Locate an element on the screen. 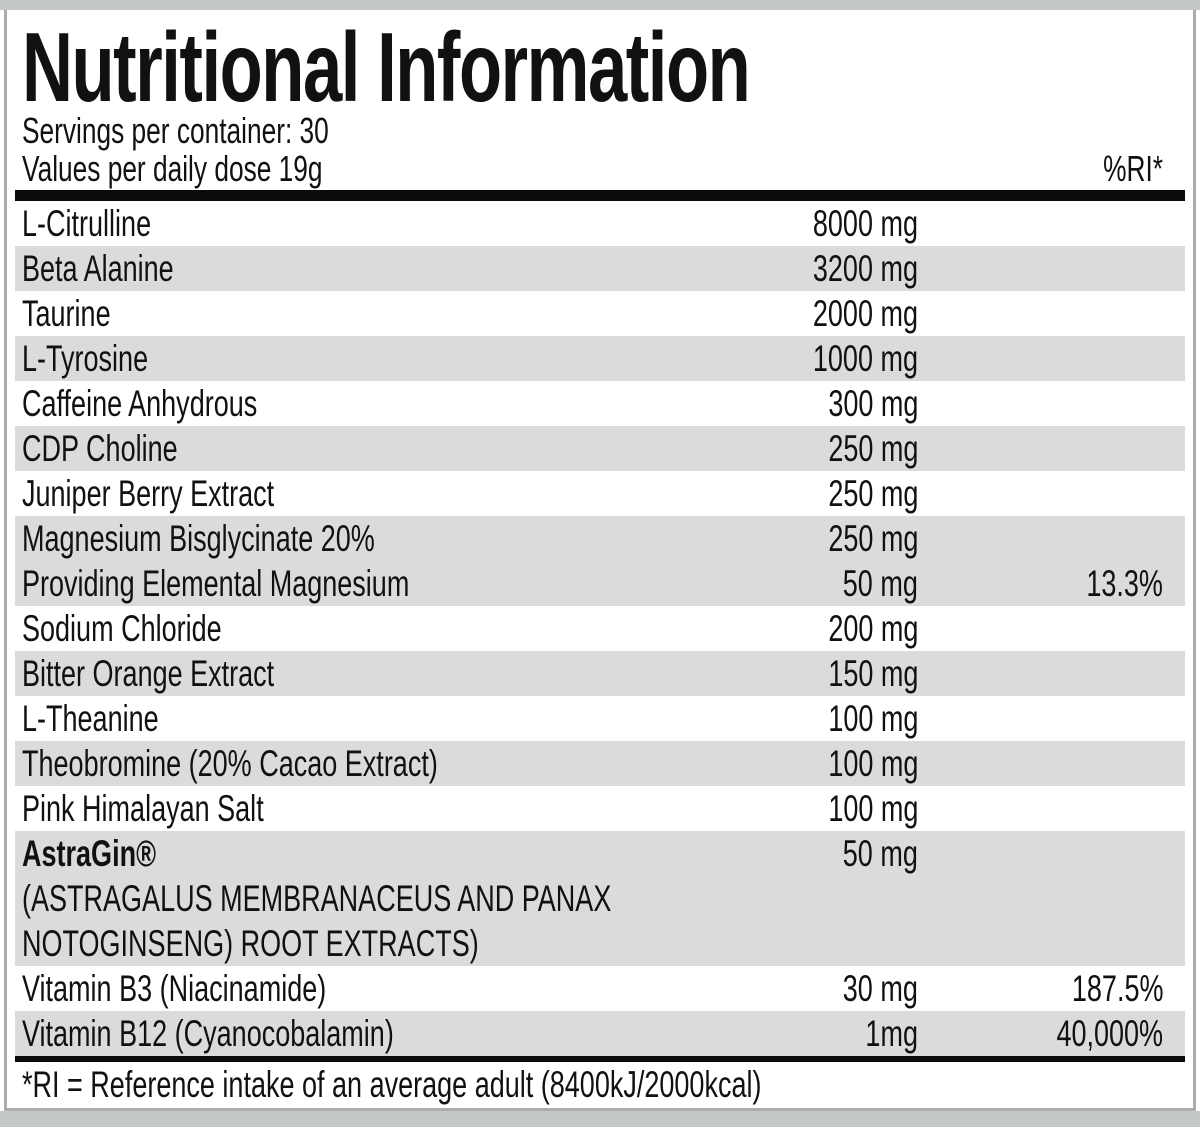  ingredient-name: L-Theanine is located at coordinates (90, 718).